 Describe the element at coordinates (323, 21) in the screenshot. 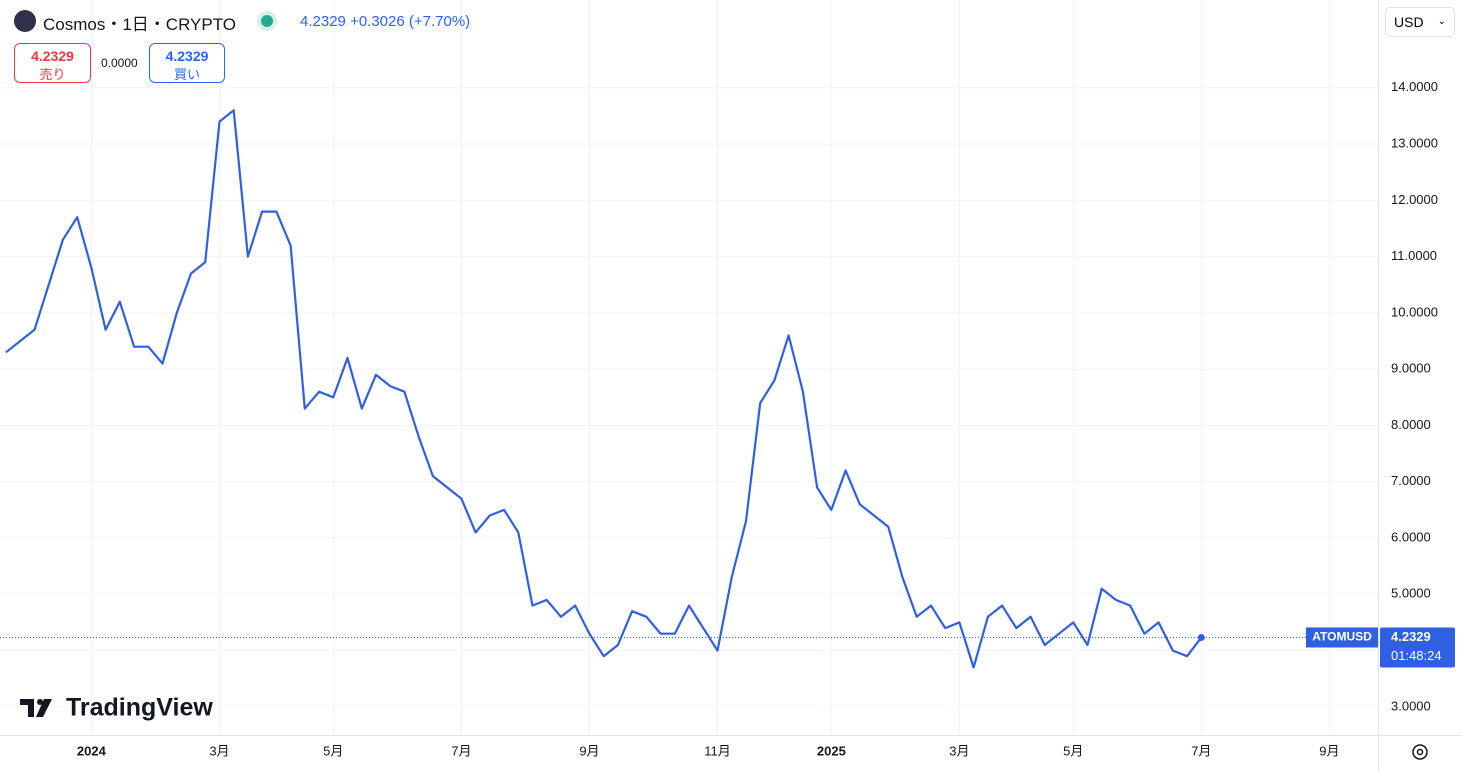

I see `price: 4.2329` at that location.